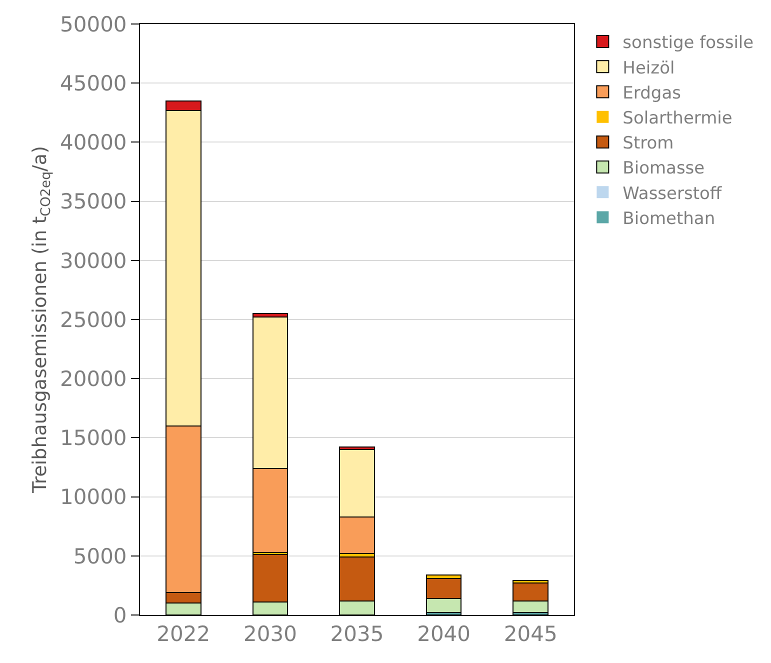  What do you see at coordinates (672, 194) in the screenshot?
I see `legend-label: Wasserstoff` at bounding box center [672, 194].